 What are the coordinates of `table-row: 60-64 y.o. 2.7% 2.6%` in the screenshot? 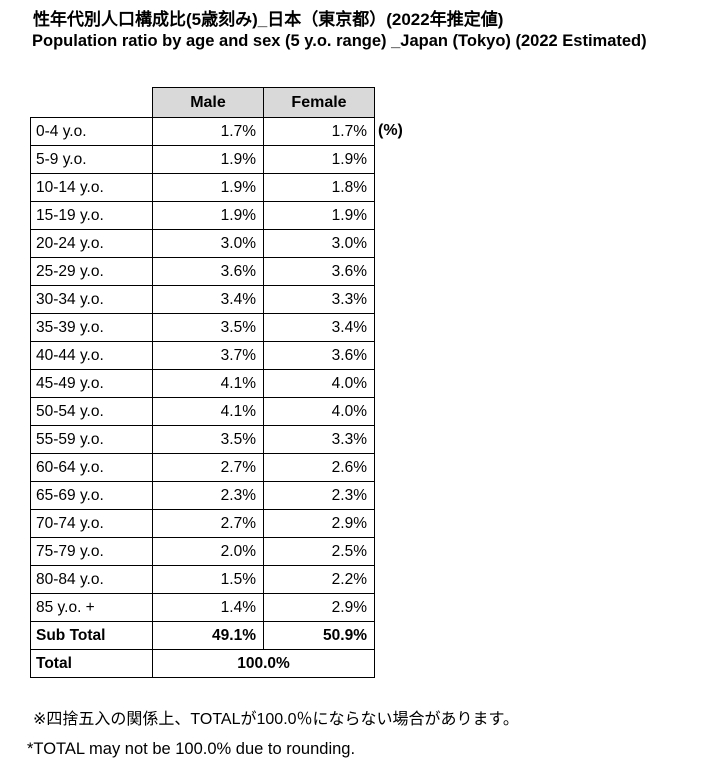 It's located at (202, 467).